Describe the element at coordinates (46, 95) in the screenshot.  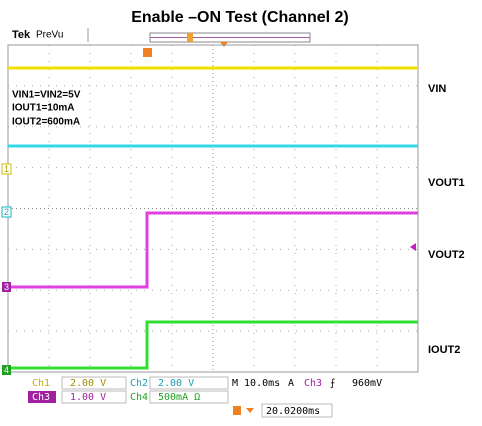
I see `condition: VIN1=VIN2=5V` at that location.